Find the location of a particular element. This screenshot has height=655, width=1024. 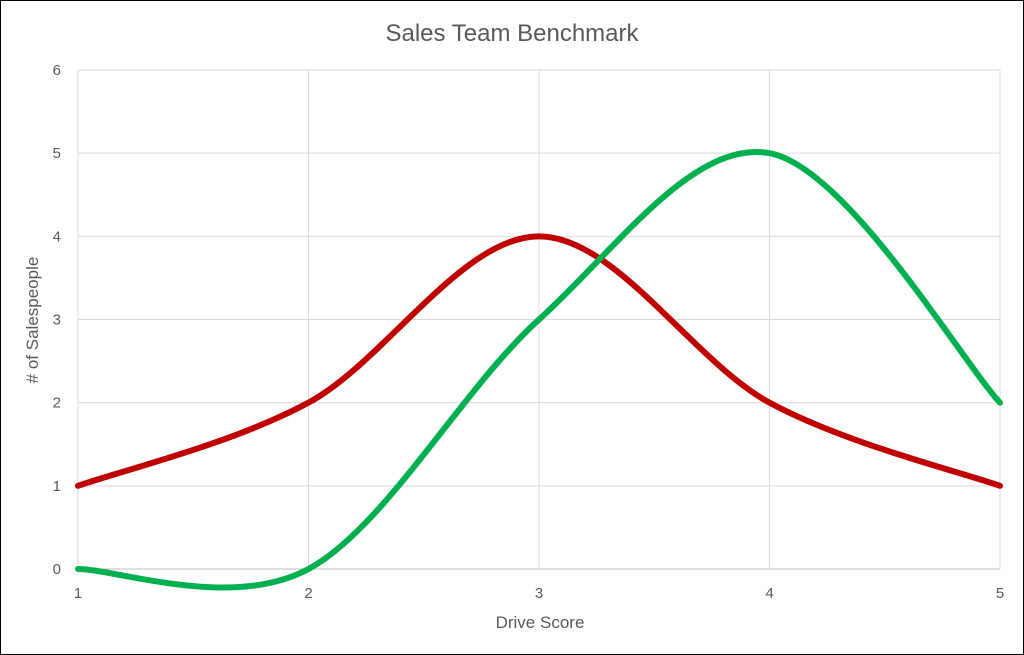

y-tick-label-3: 3 is located at coordinates (57, 320).